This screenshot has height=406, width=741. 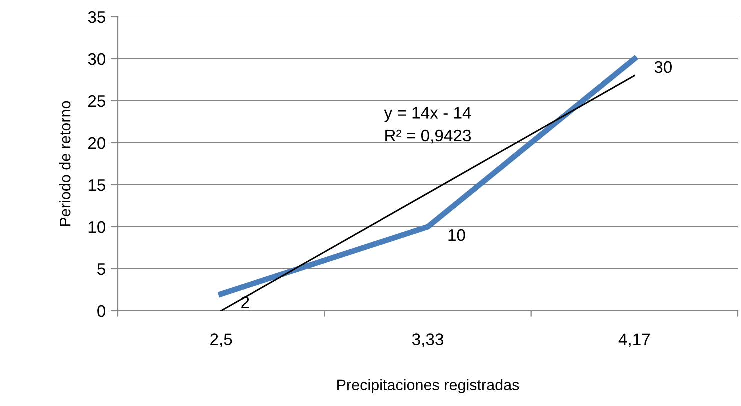 What do you see at coordinates (97, 101) in the screenshot?
I see `y-tick-label: 25` at bounding box center [97, 101].